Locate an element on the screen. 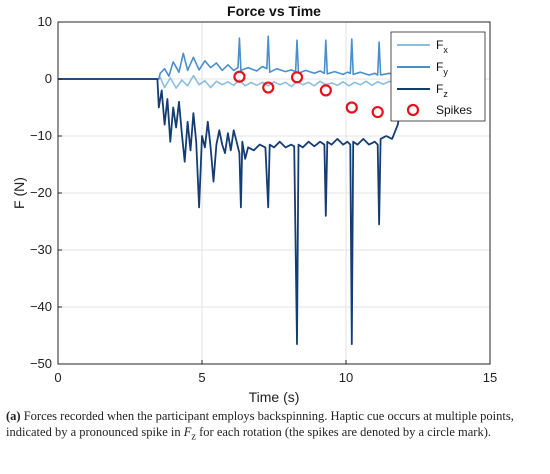  caption-label: (a) is located at coordinates (13, 416).